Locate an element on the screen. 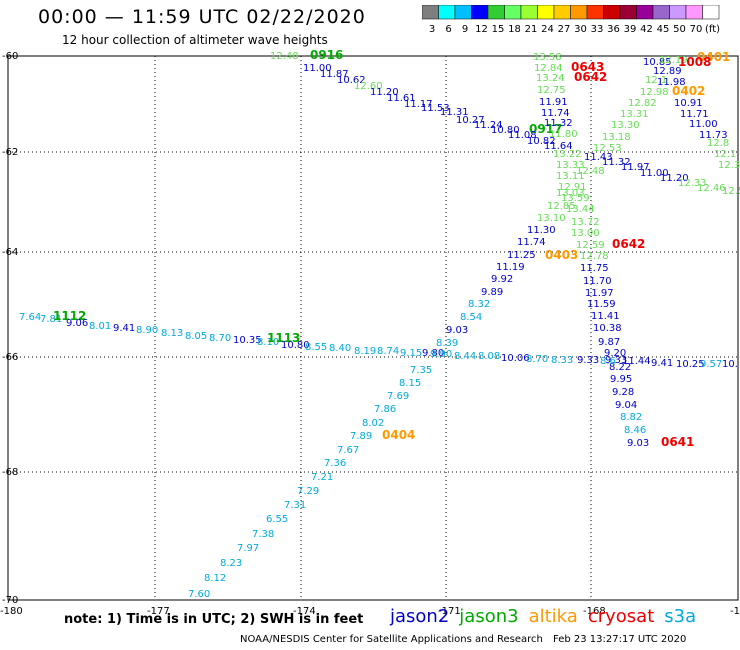 This screenshot has height=650, width=740. wave-height-label: 13.00 is located at coordinates (585, 233).